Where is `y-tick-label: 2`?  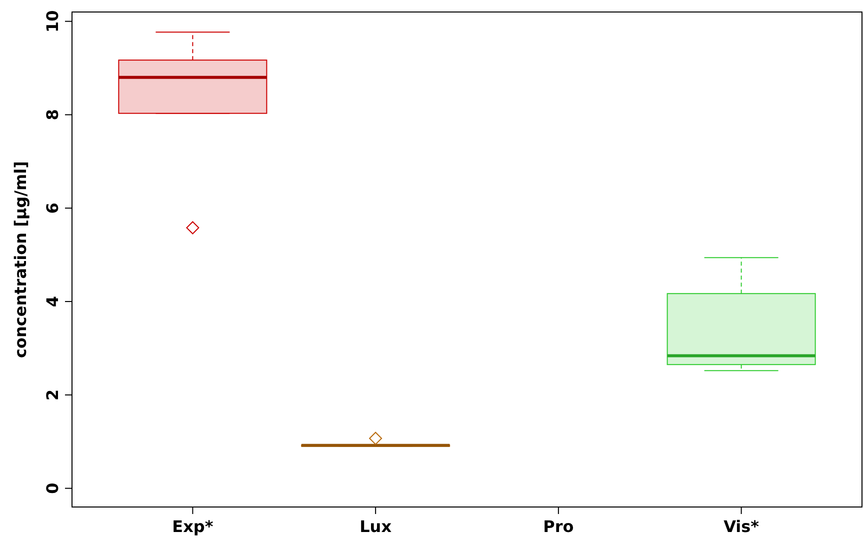 y-tick-label: 2 is located at coordinates (52, 394).